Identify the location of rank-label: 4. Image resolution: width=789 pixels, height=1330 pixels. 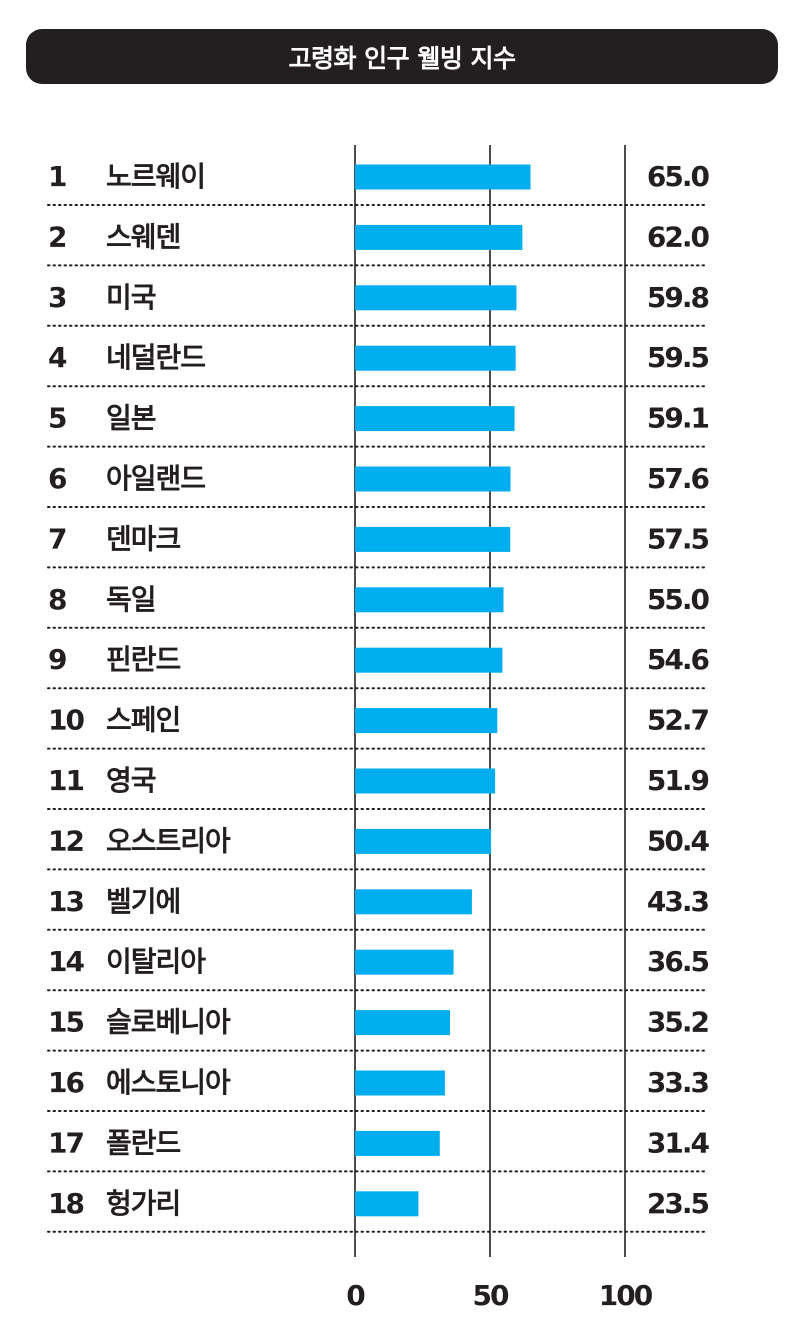
(57, 357).